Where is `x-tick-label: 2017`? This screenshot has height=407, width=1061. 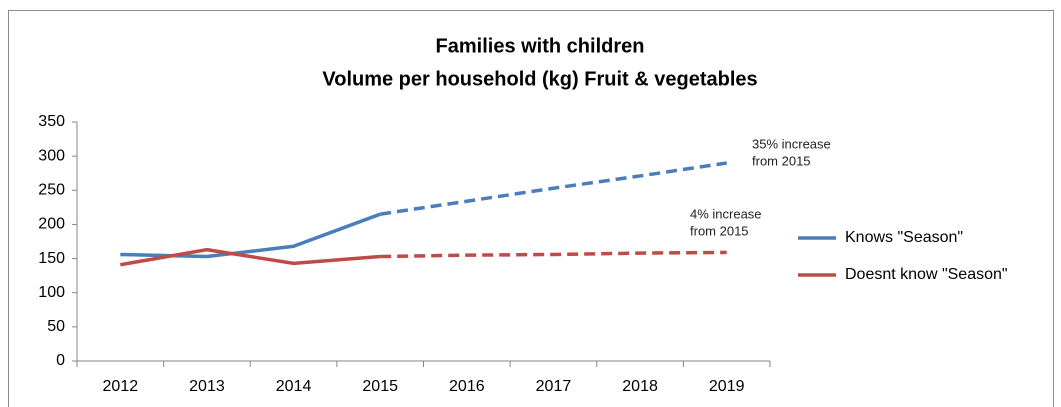 x-tick-label: 2017 is located at coordinates (554, 386).